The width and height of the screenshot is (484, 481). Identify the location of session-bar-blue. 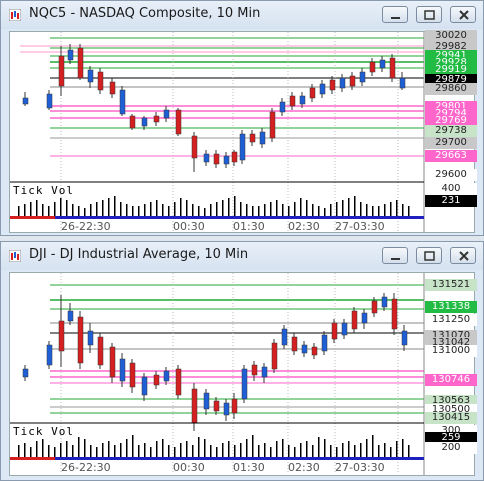
(239, 458).